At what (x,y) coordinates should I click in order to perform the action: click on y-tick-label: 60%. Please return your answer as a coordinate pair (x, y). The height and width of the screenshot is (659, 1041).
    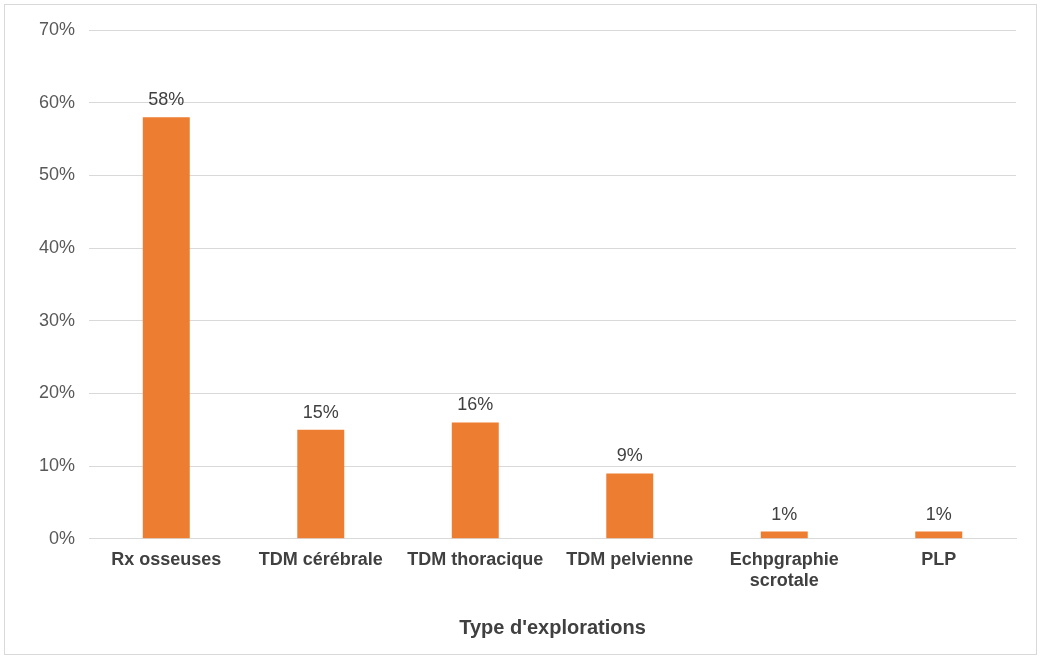
    Looking at the image, I should click on (57, 101).